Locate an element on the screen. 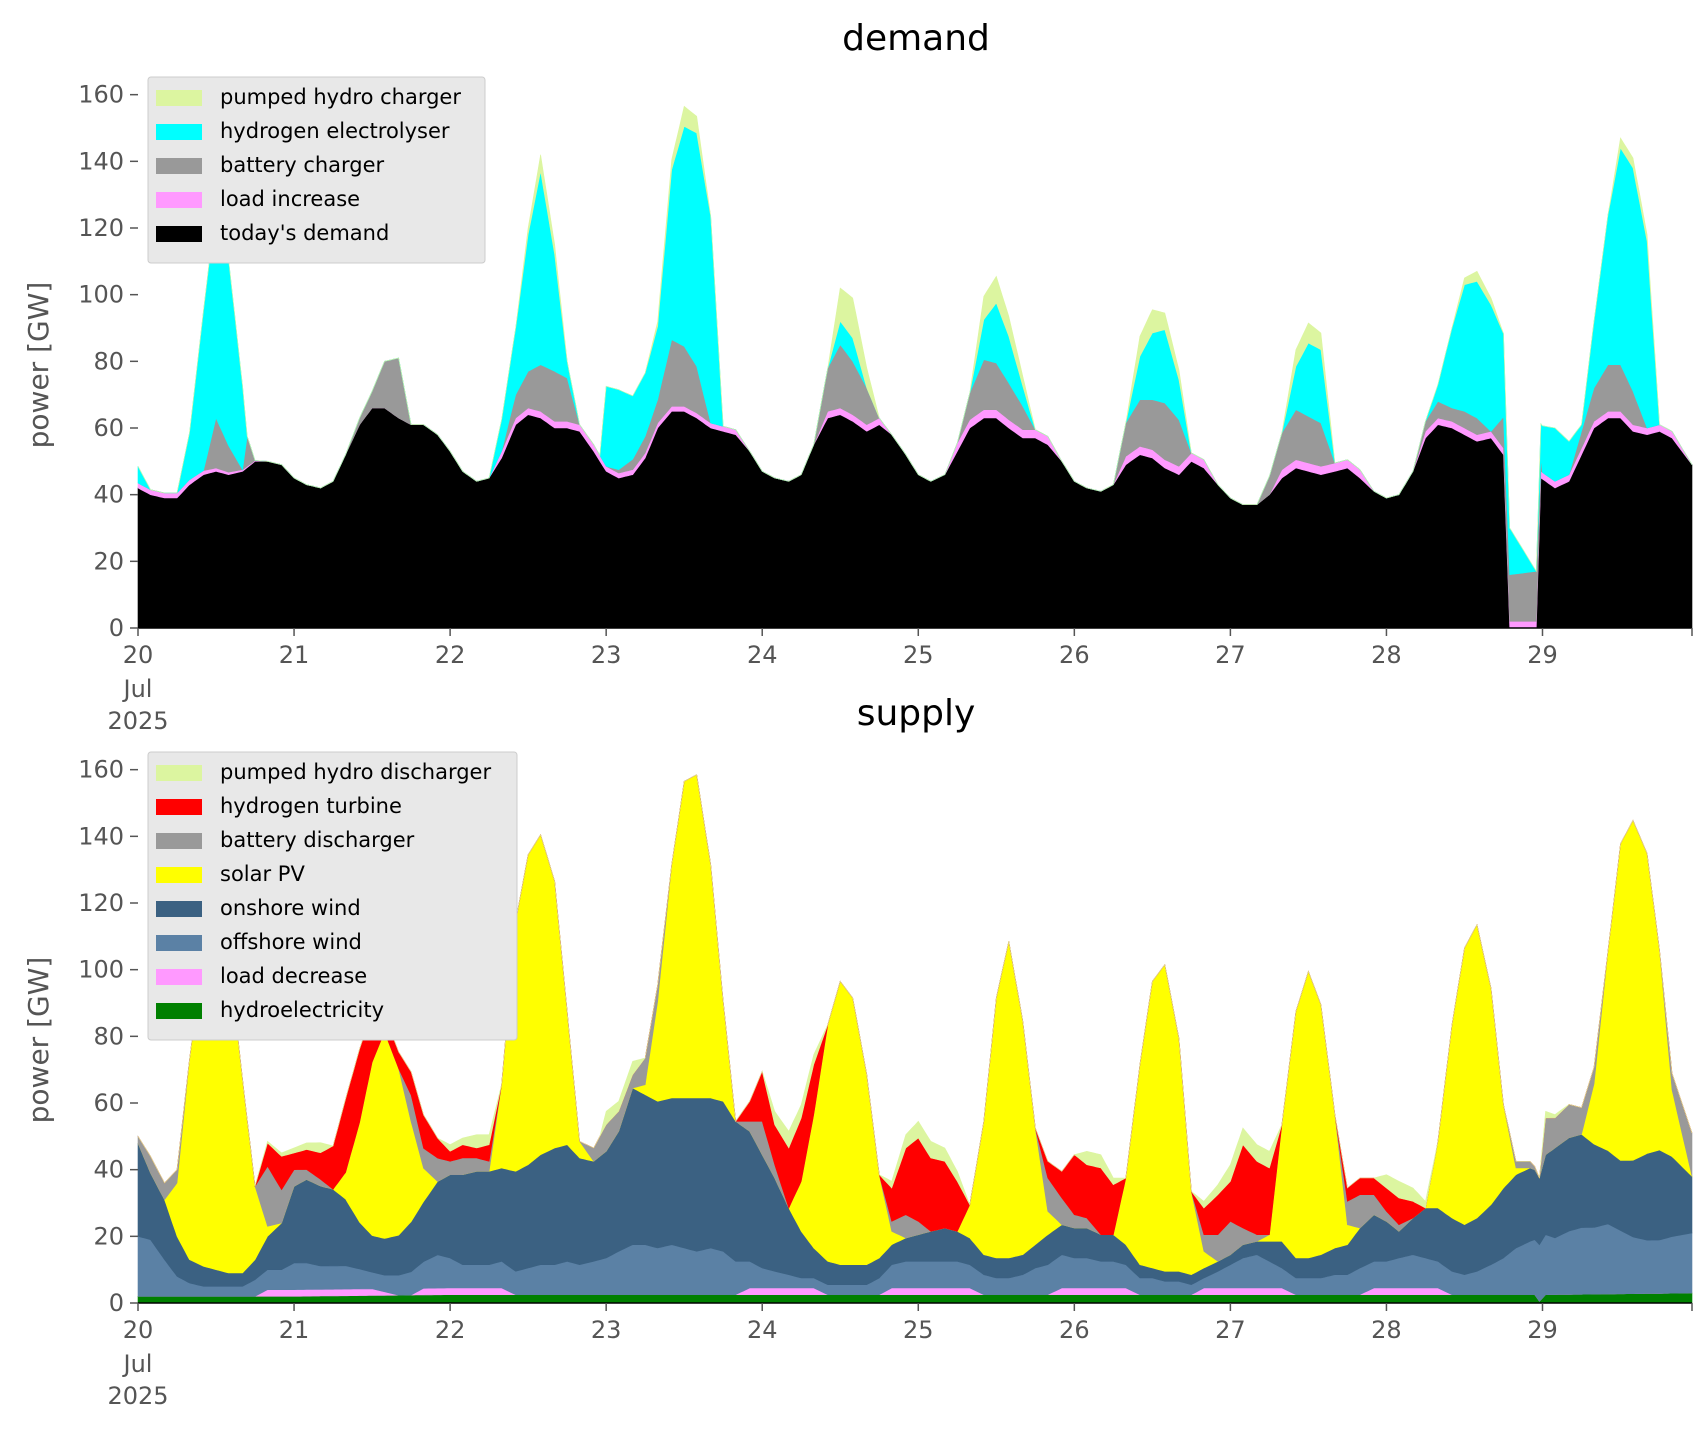 This screenshot has width=1706, height=1431. chart-title: demand is located at coordinates (916, 38).